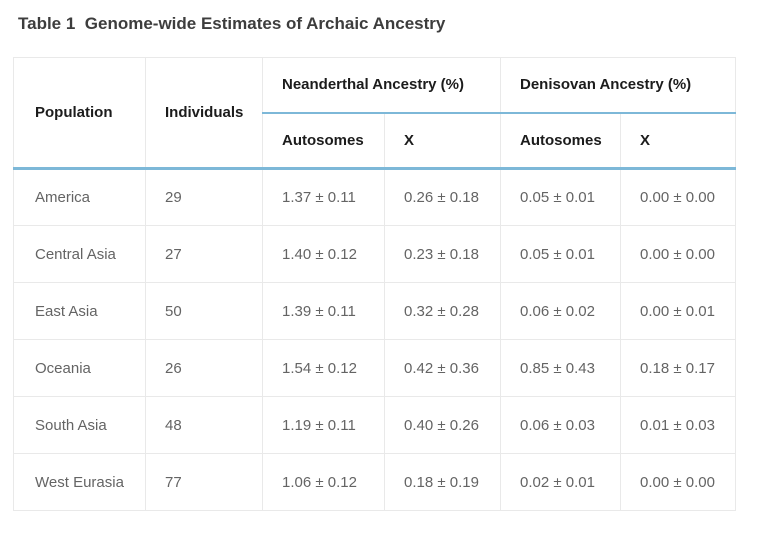 The image size is (768, 543). I want to click on header-denisovan-group: Denisovan Ancestry (%), so click(618, 85).